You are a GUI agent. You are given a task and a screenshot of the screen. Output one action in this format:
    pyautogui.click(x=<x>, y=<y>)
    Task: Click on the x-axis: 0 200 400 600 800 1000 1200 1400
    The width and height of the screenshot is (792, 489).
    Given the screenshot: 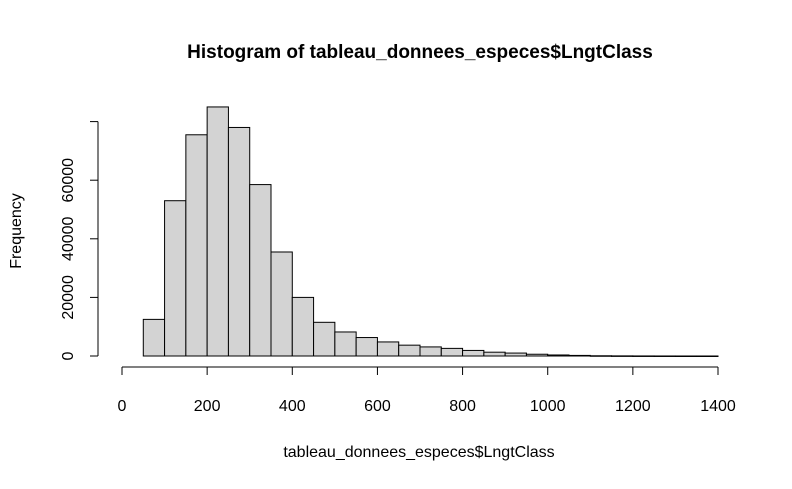 What is the action you would take?
    pyautogui.click(x=427, y=390)
    